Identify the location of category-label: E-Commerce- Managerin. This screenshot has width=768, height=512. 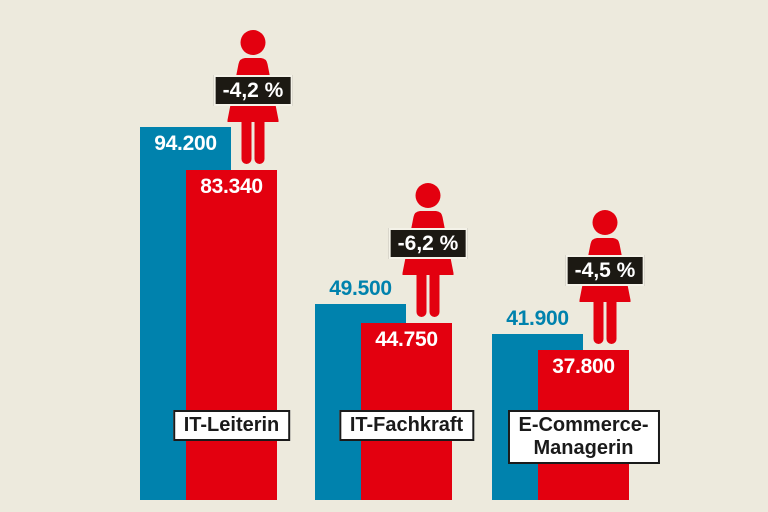
(583, 437).